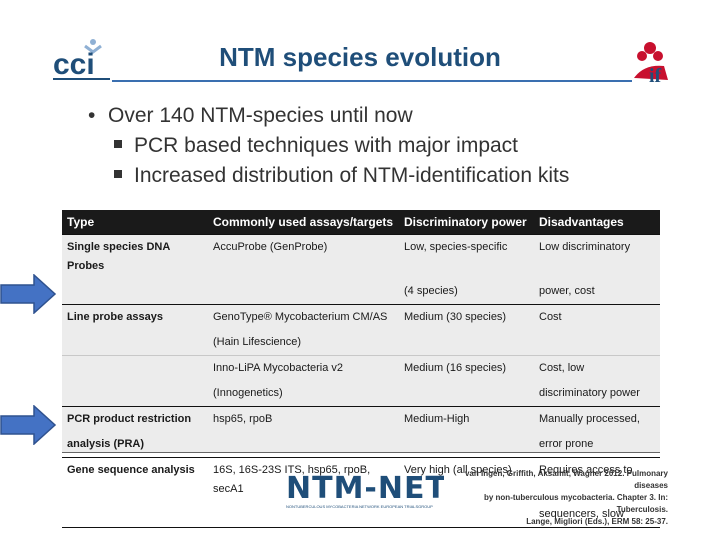 The width and height of the screenshot is (720, 540). Describe the element at coordinates (74, 64) in the screenshot. I see `svg-text: cci` at that location.